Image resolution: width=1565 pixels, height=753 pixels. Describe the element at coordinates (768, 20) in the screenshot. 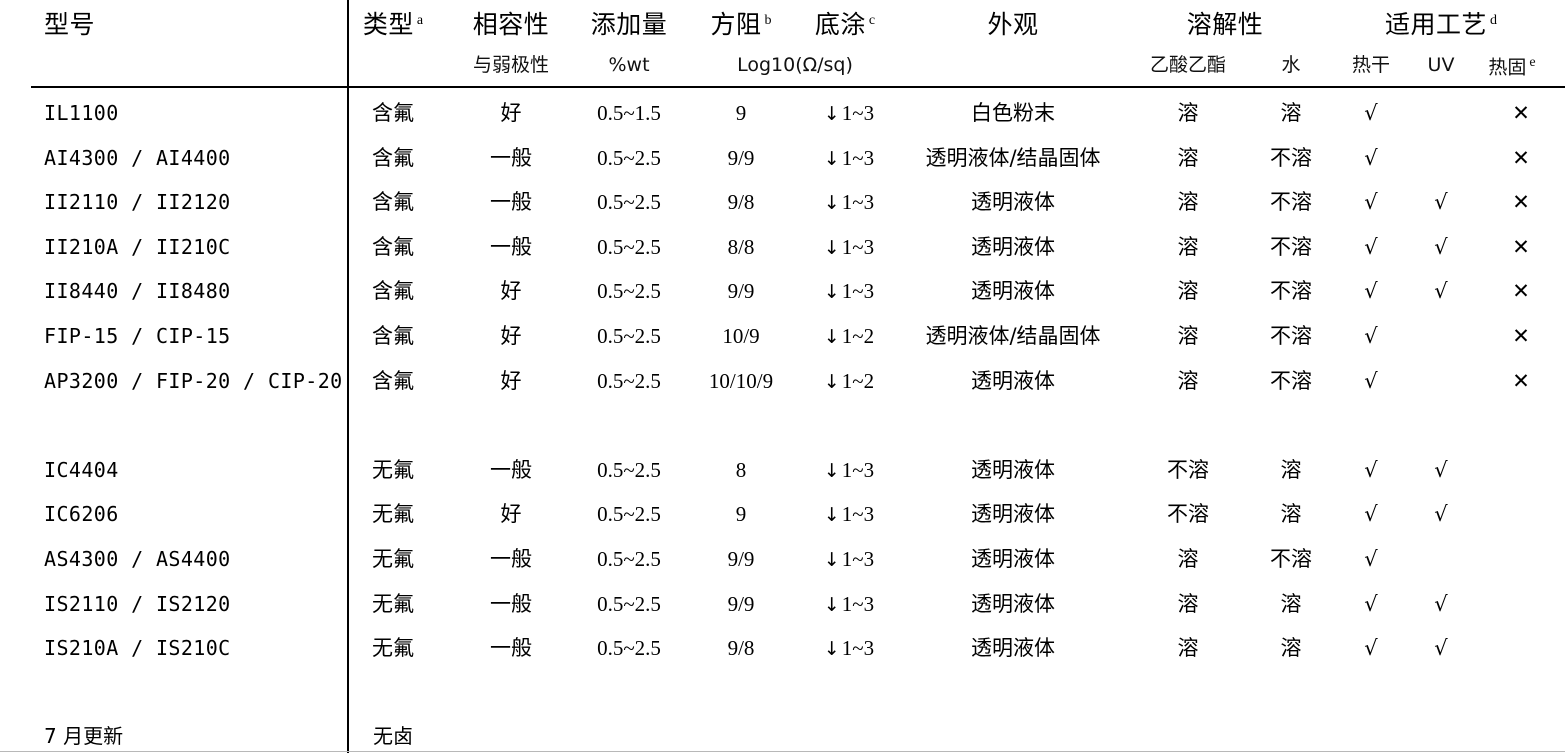

I see `header-resistance-footnote: b` at that location.